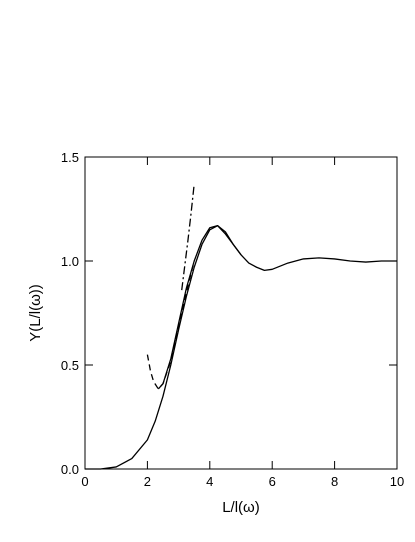 The height and width of the screenshot is (542, 415). I want to click on y-tick-label: 0.0, so click(70, 469).